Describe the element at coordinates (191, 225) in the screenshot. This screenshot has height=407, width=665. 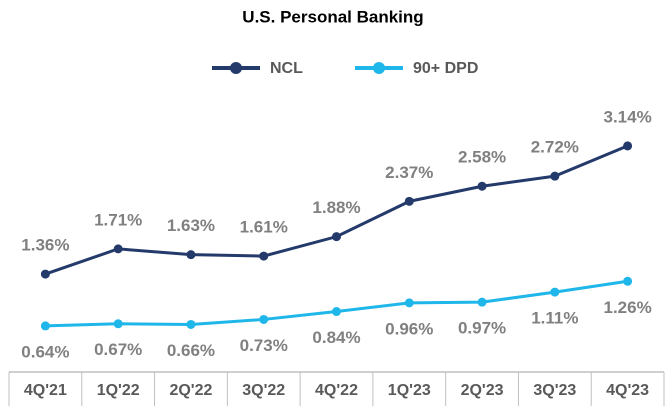
I see `data-label: 1.63%` at that location.